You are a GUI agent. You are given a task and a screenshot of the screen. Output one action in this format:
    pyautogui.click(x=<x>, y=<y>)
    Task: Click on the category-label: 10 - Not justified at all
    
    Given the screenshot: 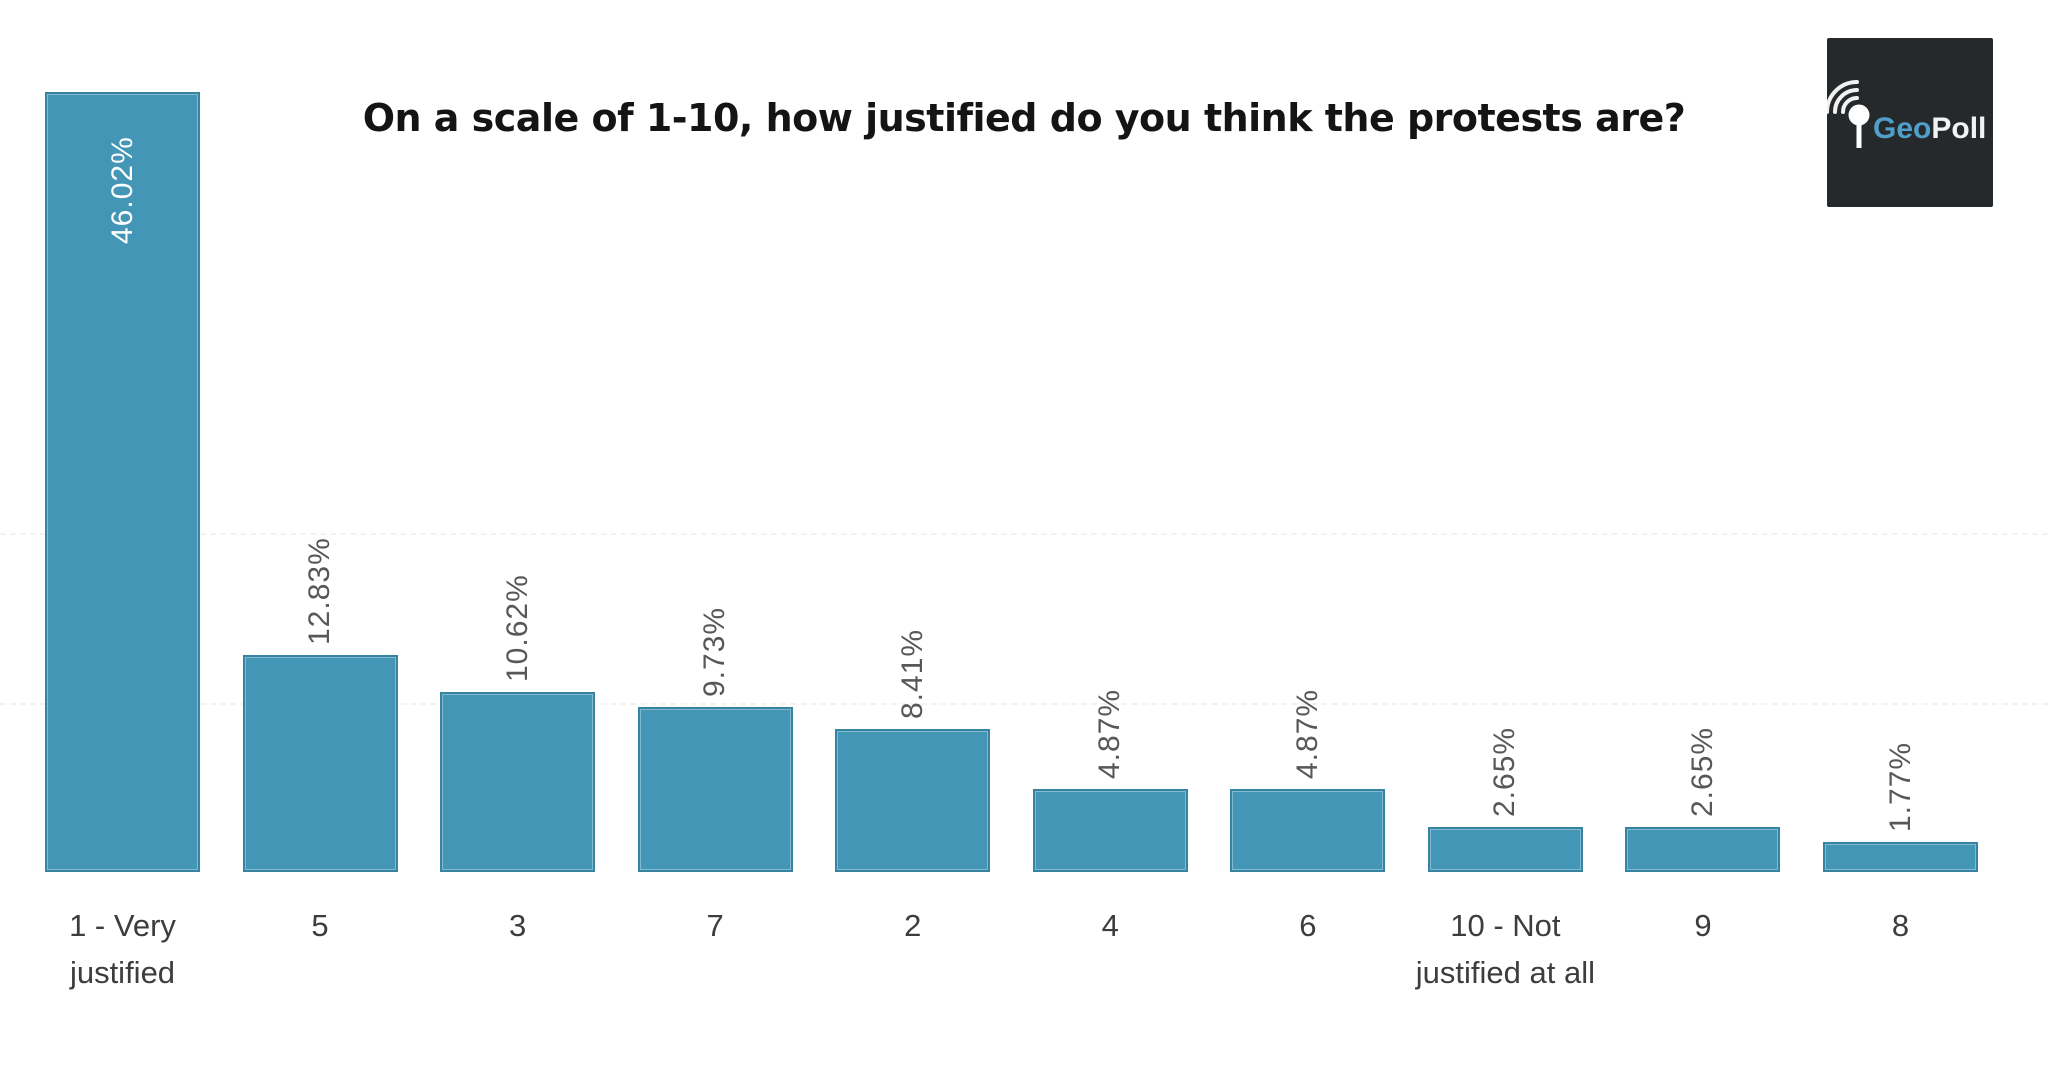 What is the action you would take?
    pyautogui.click(x=1505, y=949)
    